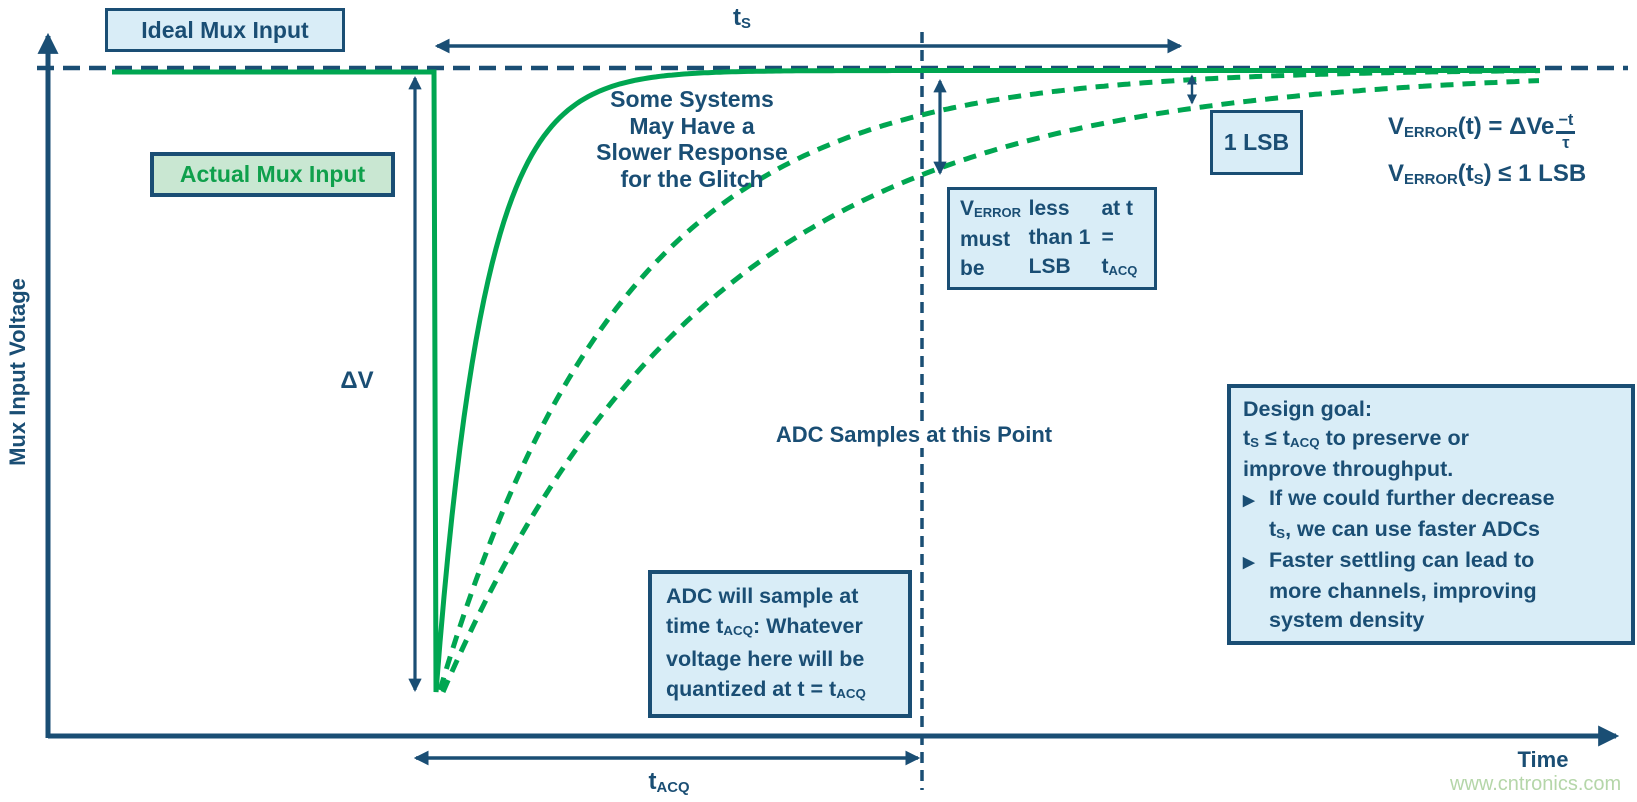 This screenshot has width=1637, height=802. What do you see at coordinates (764, 626) in the screenshot?
I see `callout-line: time tACQ: Whatever` at bounding box center [764, 626].